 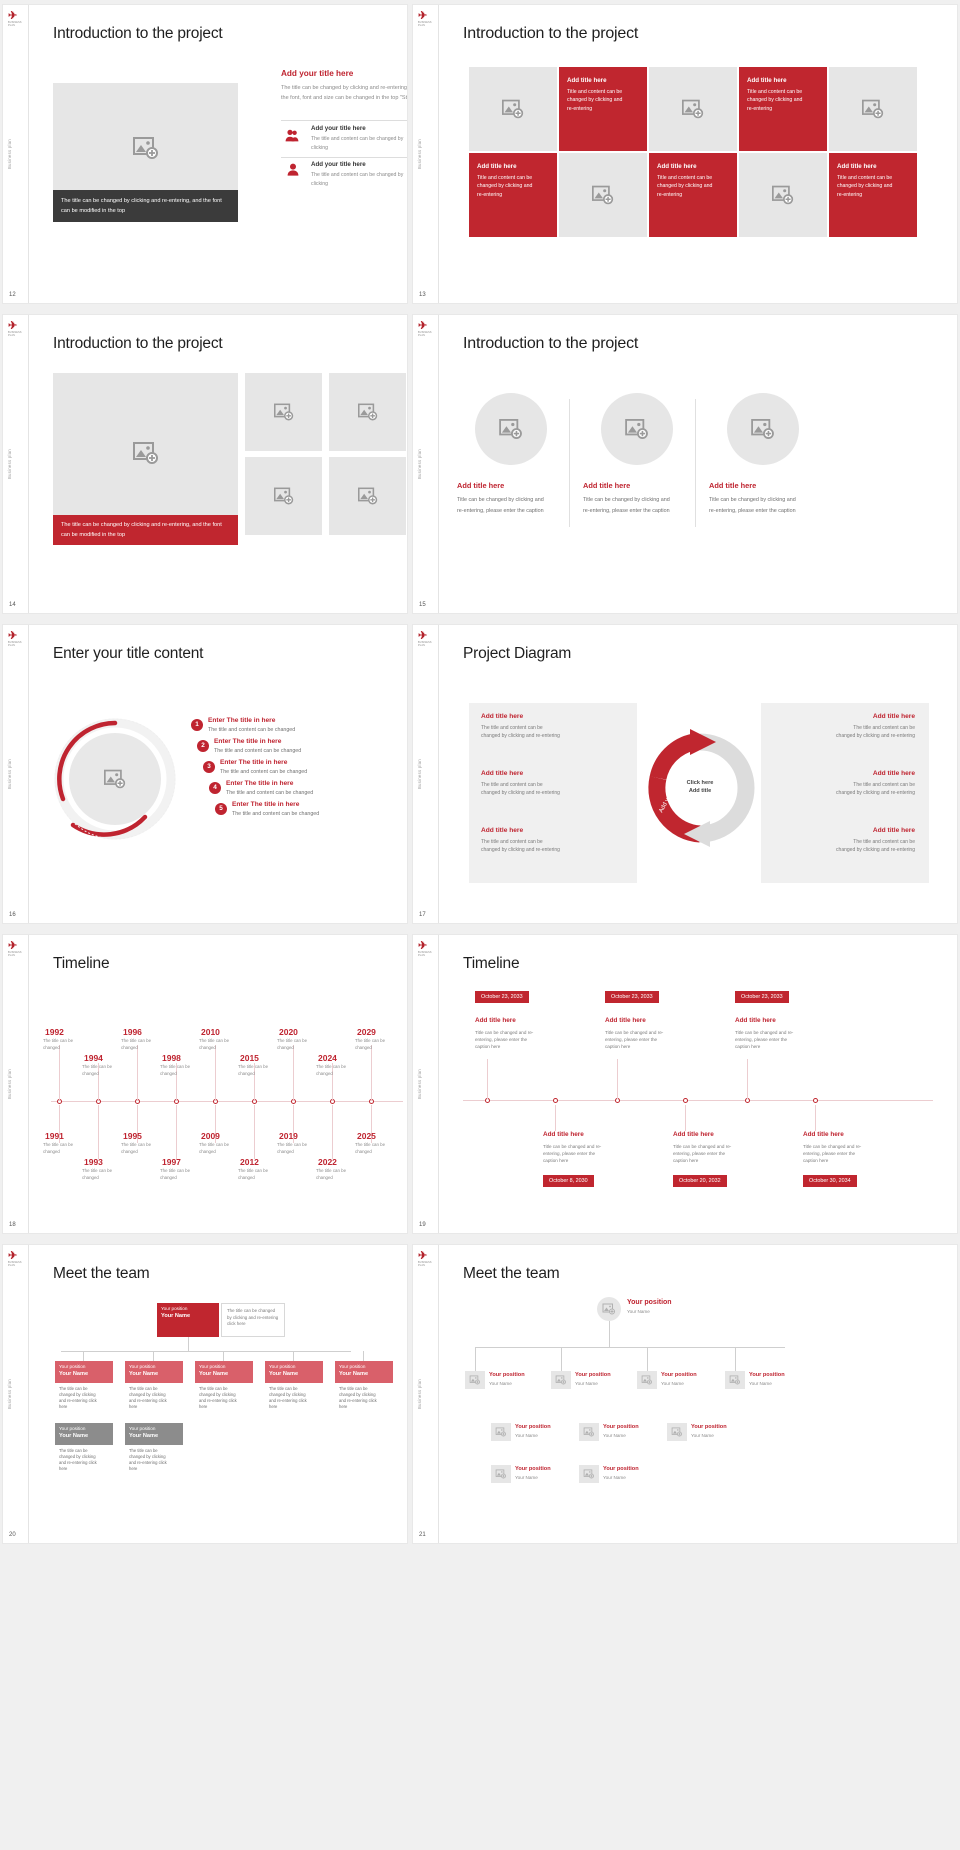 What do you see at coordinates (209, 767) in the screenshot?
I see `list-number-badge: 3` at bounding box center [209, 767].